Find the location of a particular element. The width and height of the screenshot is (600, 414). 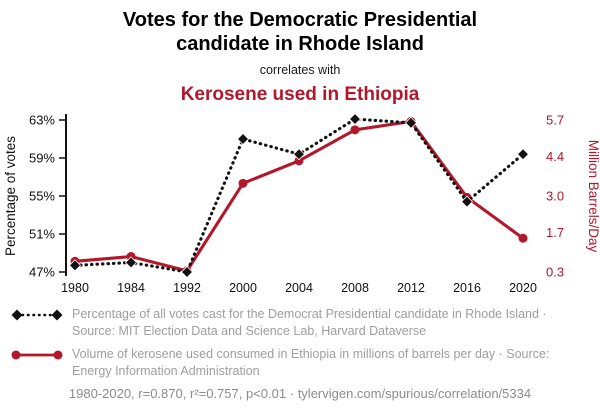

chart-subtitle: Kerosene used in Ethiopia is located at coordinates (300, 94).